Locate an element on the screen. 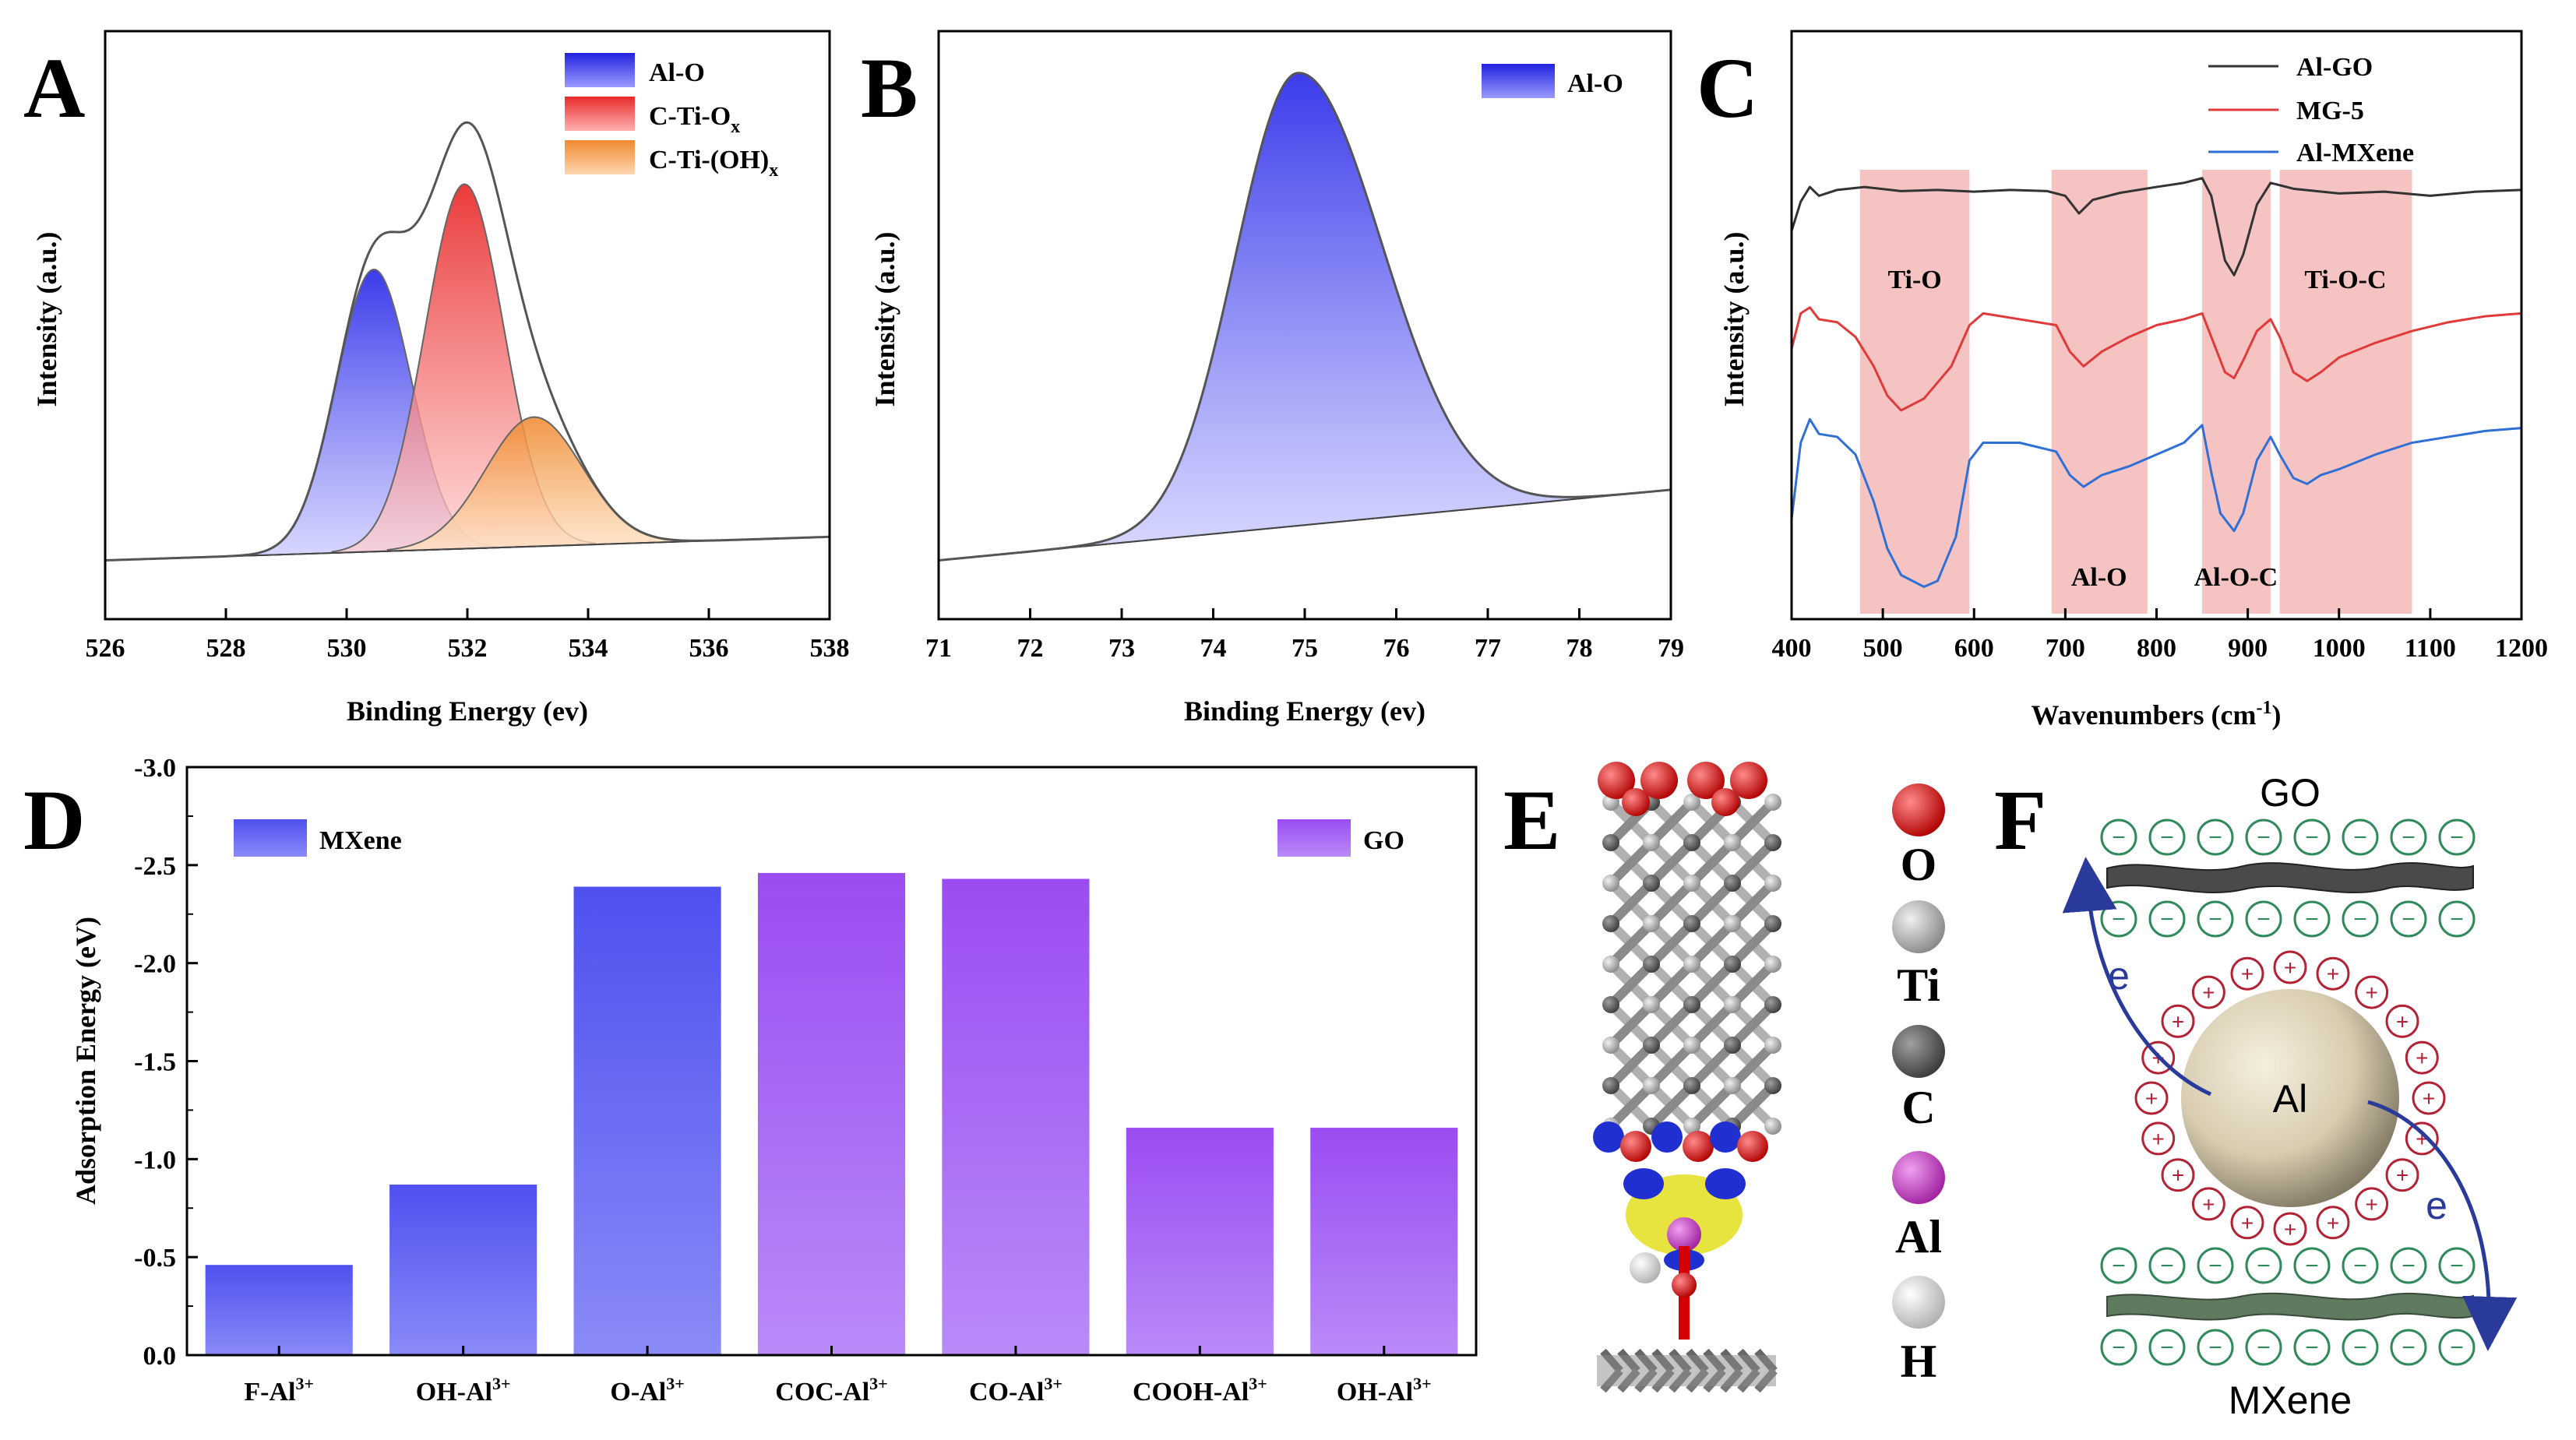  legend-label-c-ti-ox: C-Ti-Ox is located at coordinates (695, 120).